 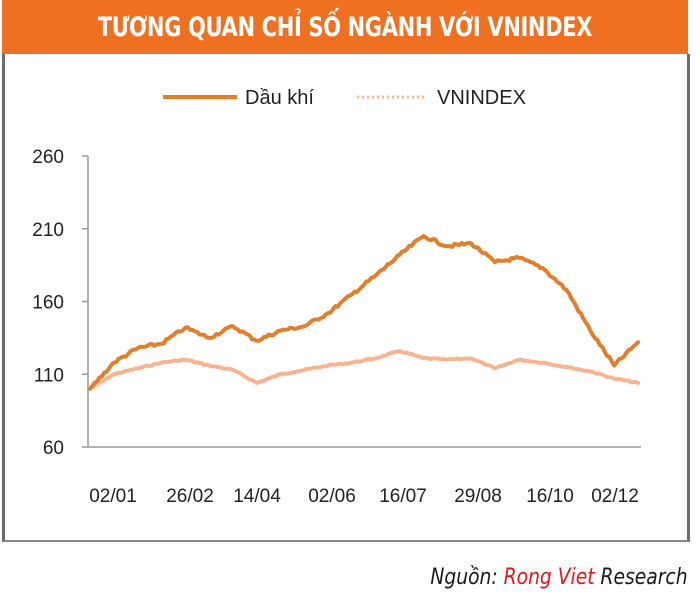 I want to click on y-axis: 260 210 160 110 60, so click(x=60, y=303).